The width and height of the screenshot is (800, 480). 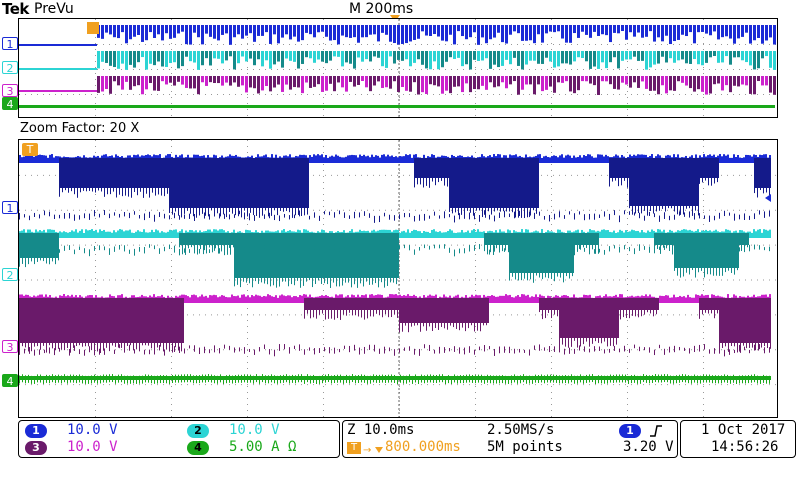 I want to click on ch3-badge: 3, so click(x=36, y=448).